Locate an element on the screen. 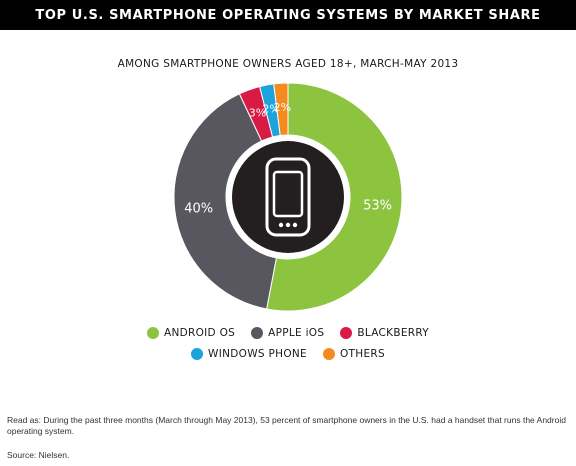 This screenshot has width=576, height=466. legend-item-ios: APPLE iOS is located at coordinates (287, 333).